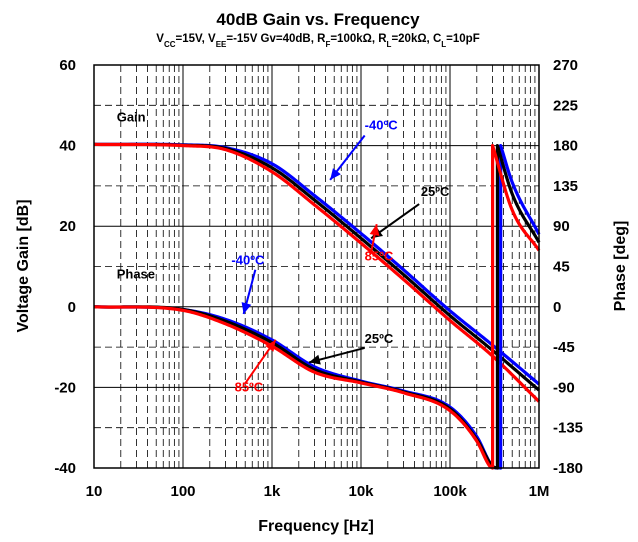  What do you see at coordinates (182, 491) in the screenshot?
I see `x-tick-label: 100` at bounding box center [182, 491].